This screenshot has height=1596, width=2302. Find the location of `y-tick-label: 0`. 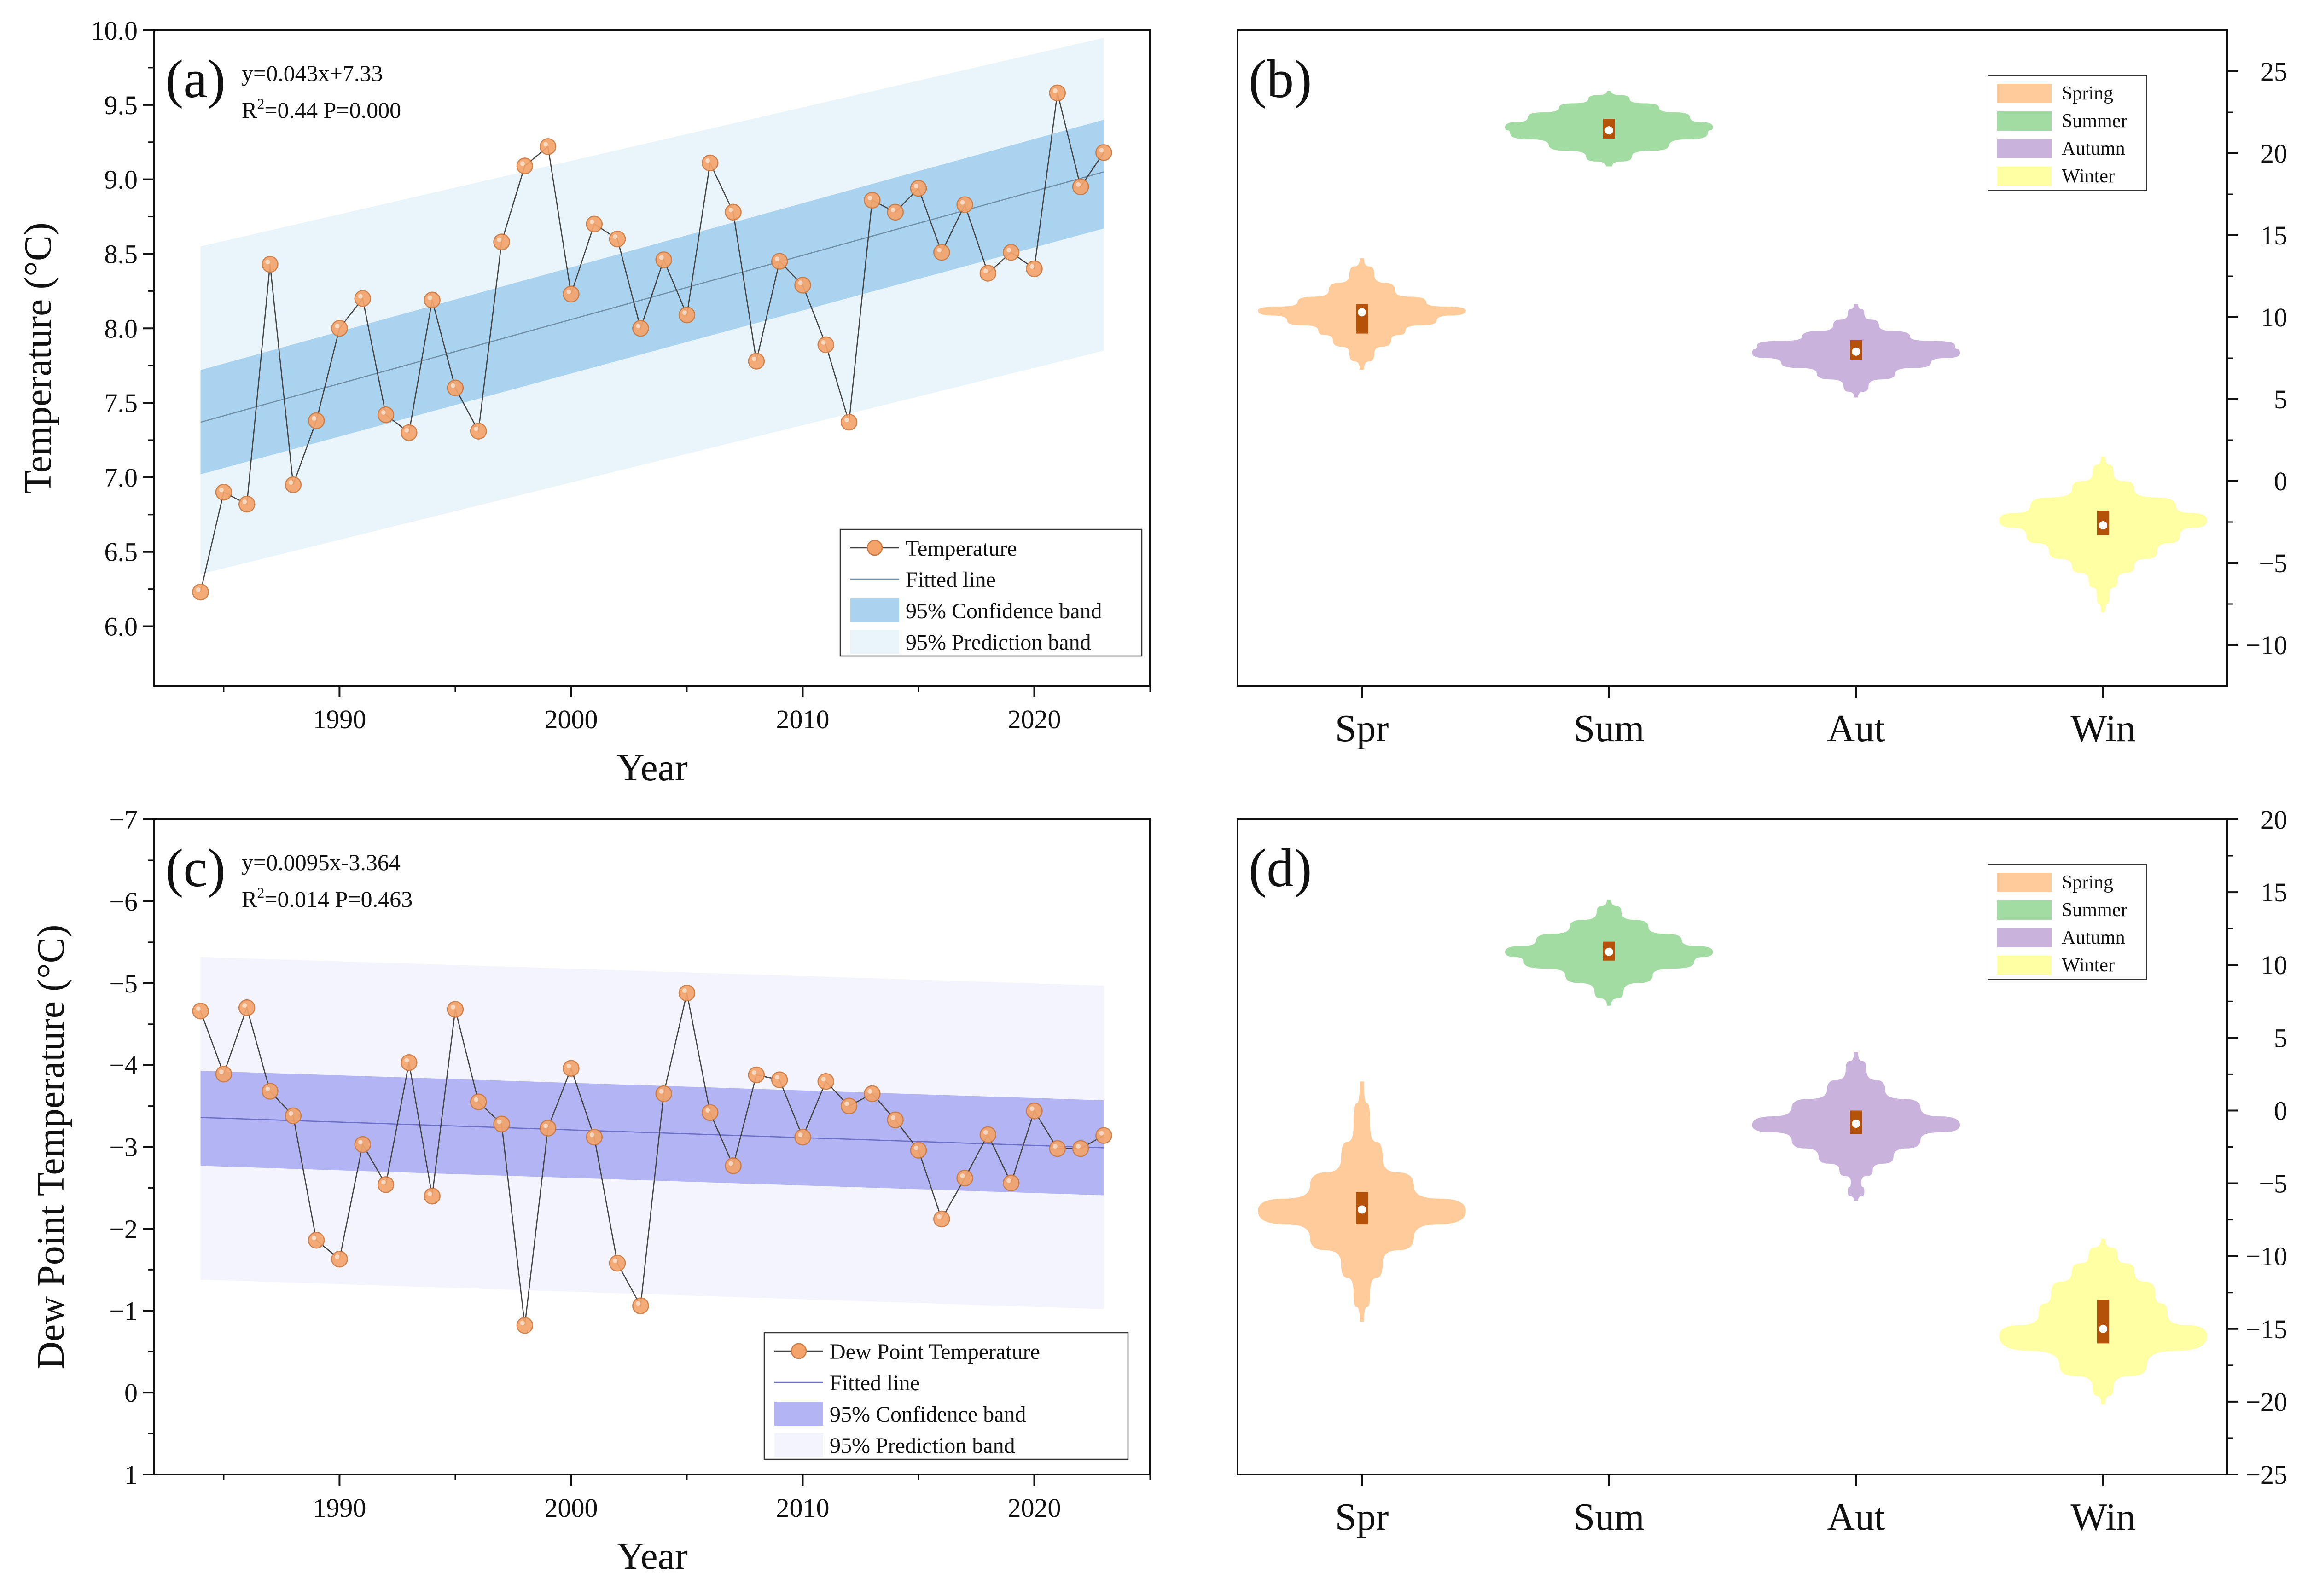

y-tick-label: 0 is located at coordinates (2280, 481).